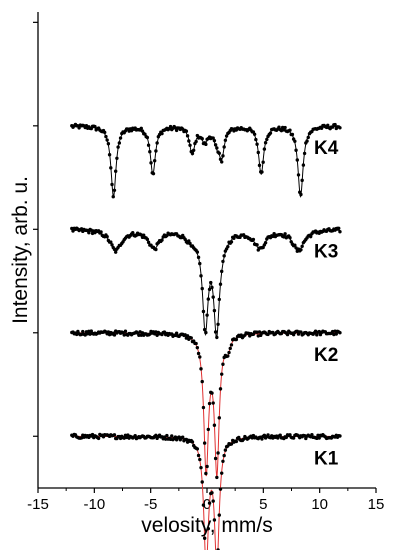 This screenshot has width=400, height=550. I want to click on x-tick-label--10: -10, so click(94, 504).